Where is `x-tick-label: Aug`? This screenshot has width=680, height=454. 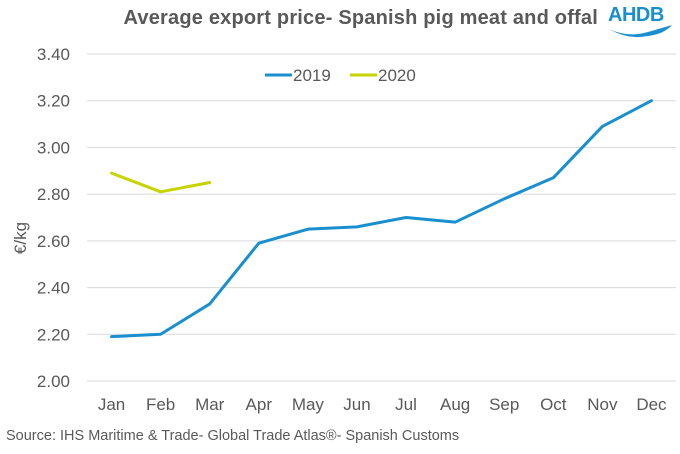
x-tick-label: Aug is located at coordinates (455, 404).